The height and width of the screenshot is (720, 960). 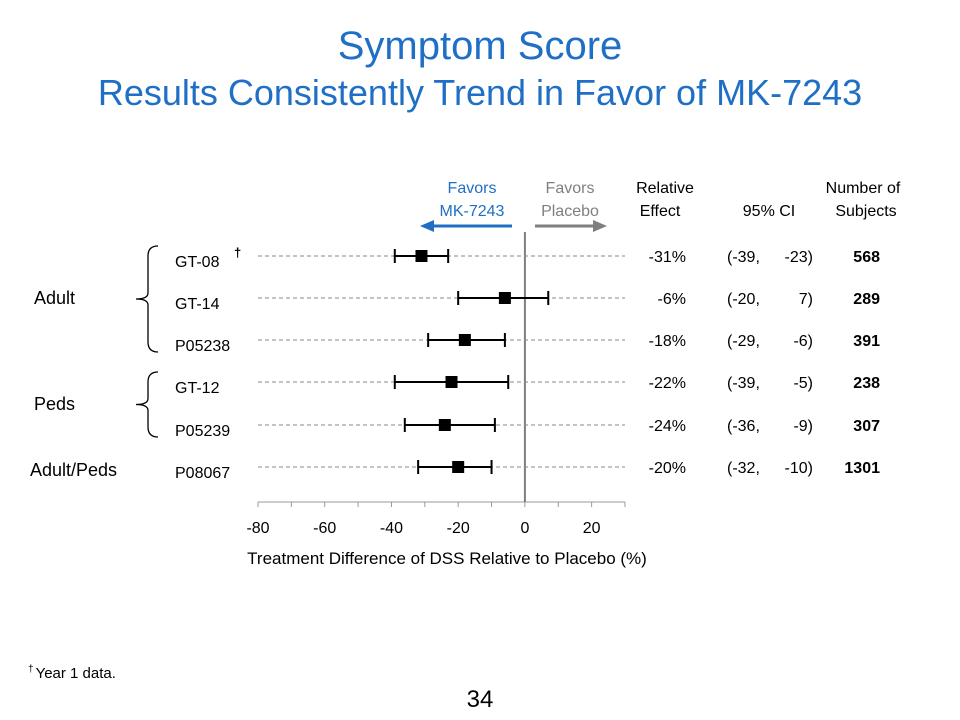 What do you see at coordinates (660, 211) in the screenshot?
I see `effect-header: Effect` at bounding box center [660, 211].